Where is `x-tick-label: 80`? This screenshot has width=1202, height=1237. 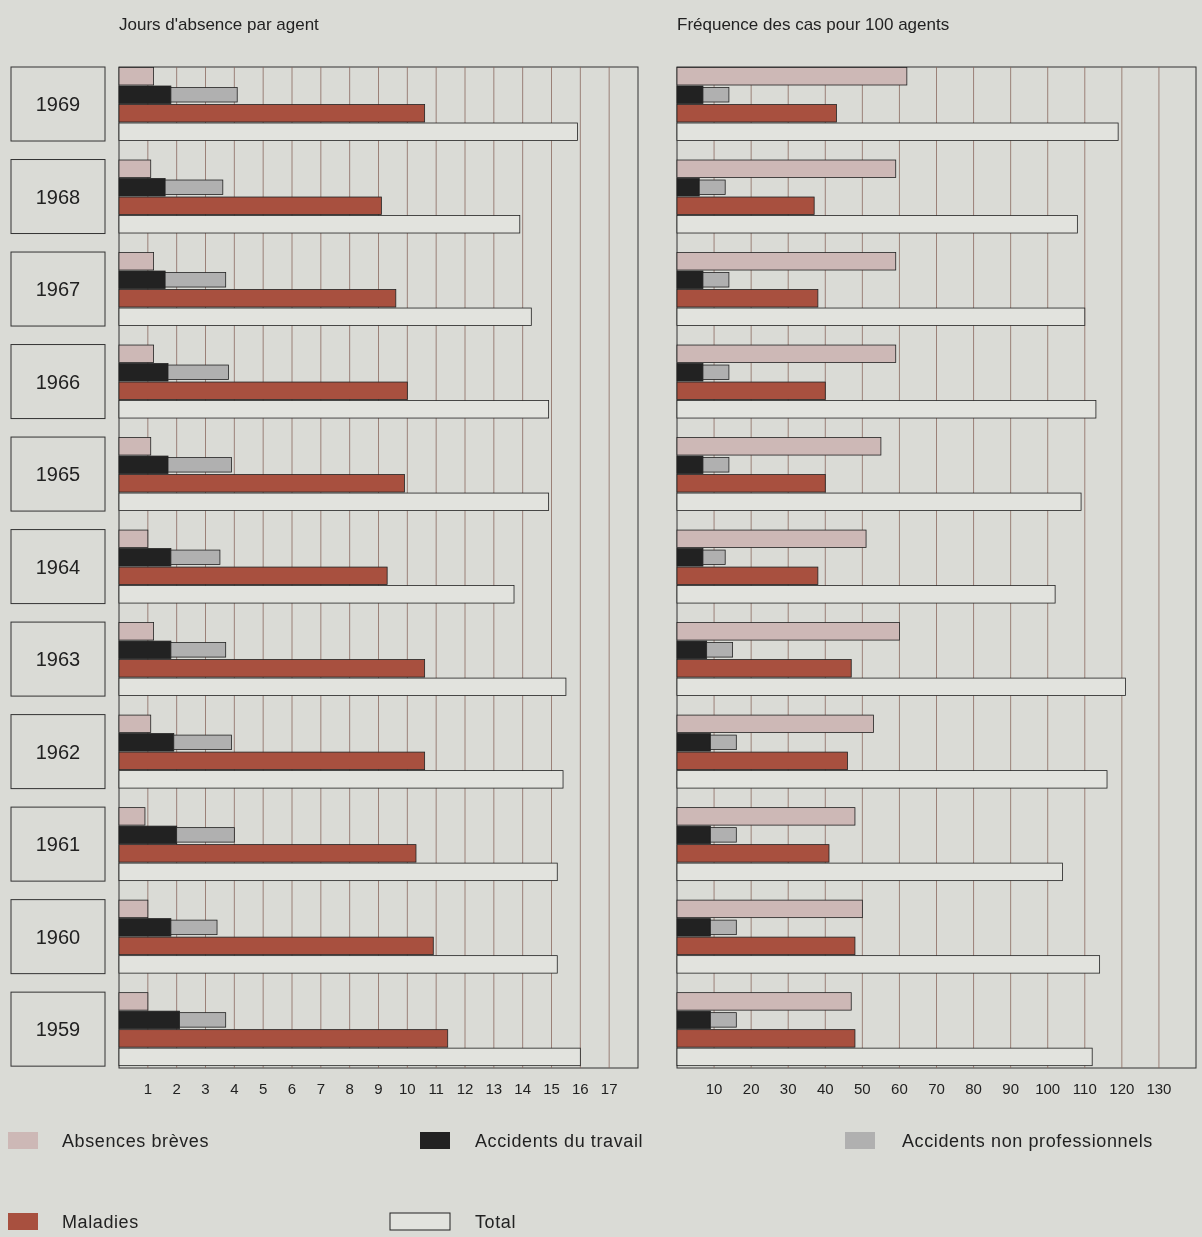
x-tick-label: 80 is located at coordinates (973, 1088).